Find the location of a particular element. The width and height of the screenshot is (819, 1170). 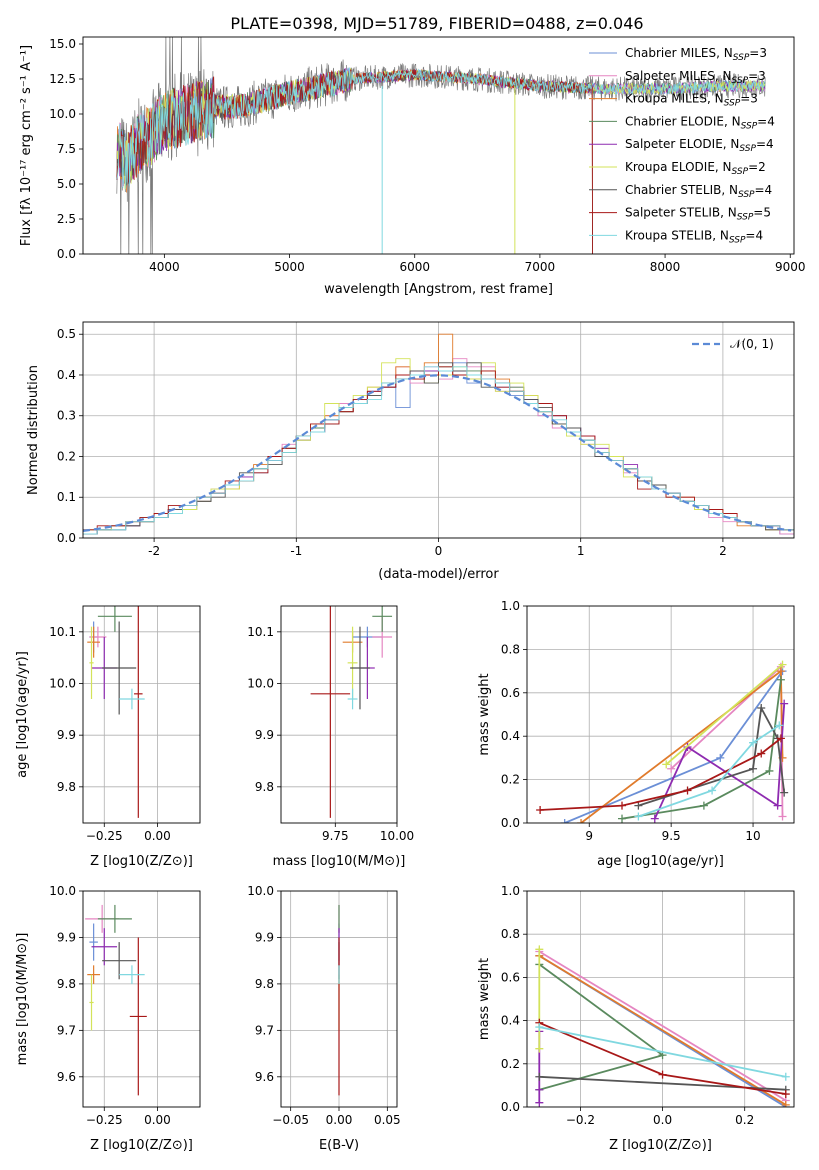

legend-entry-chabrier-stelib: Chabrier STELIB, NSSP=4 is located at coordinates (698, 191).